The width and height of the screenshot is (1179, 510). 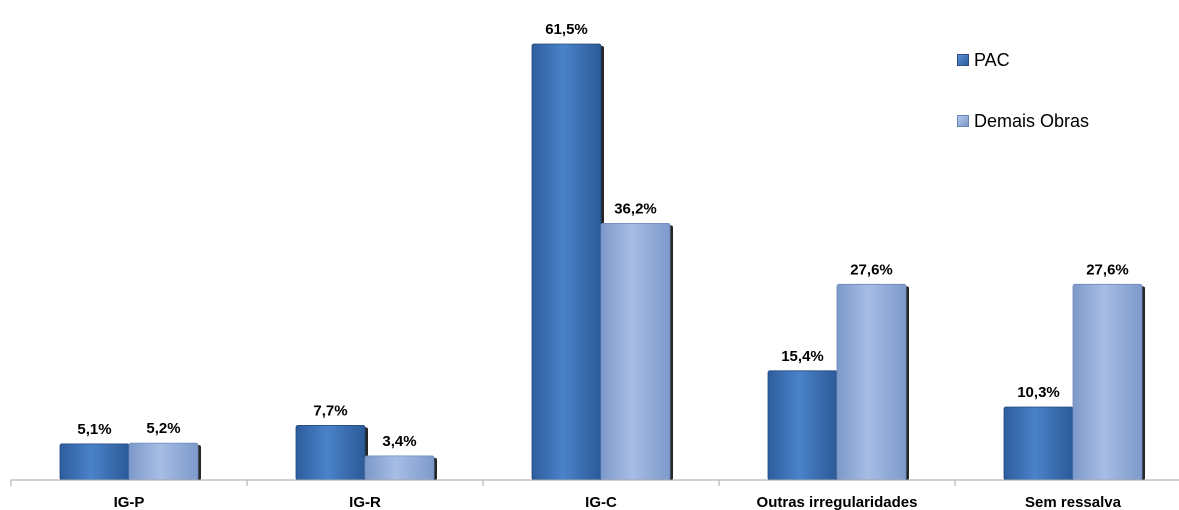 What do you see at coordinates (601, 502) in the screenshot?
I see `x-tick-label-ig-c: IG-C` at bounding box center [601, 502].